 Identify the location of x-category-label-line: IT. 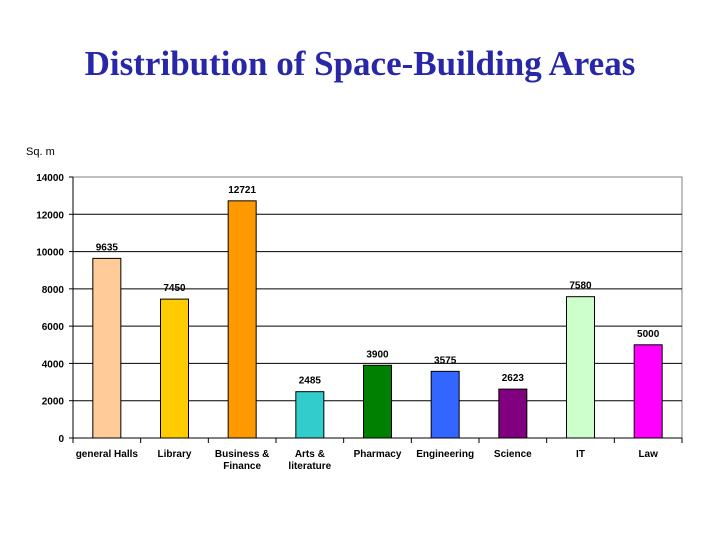
(580, 454).